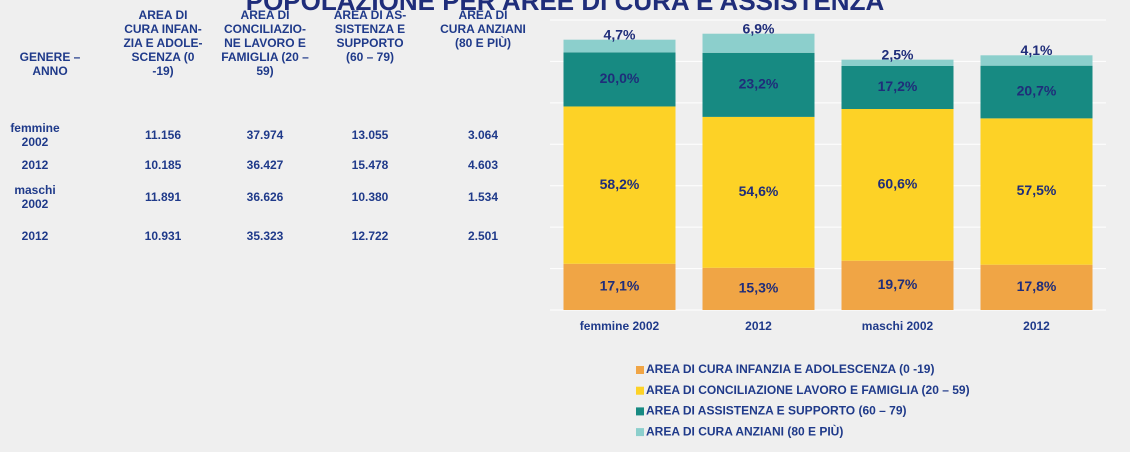 Image resolution: width=1130 pixels, height=452 pixels. What do you see at coordinates (265, 236) in the screenshot?
I see `table-cell: 35.323` at bounding box center [265, 236].